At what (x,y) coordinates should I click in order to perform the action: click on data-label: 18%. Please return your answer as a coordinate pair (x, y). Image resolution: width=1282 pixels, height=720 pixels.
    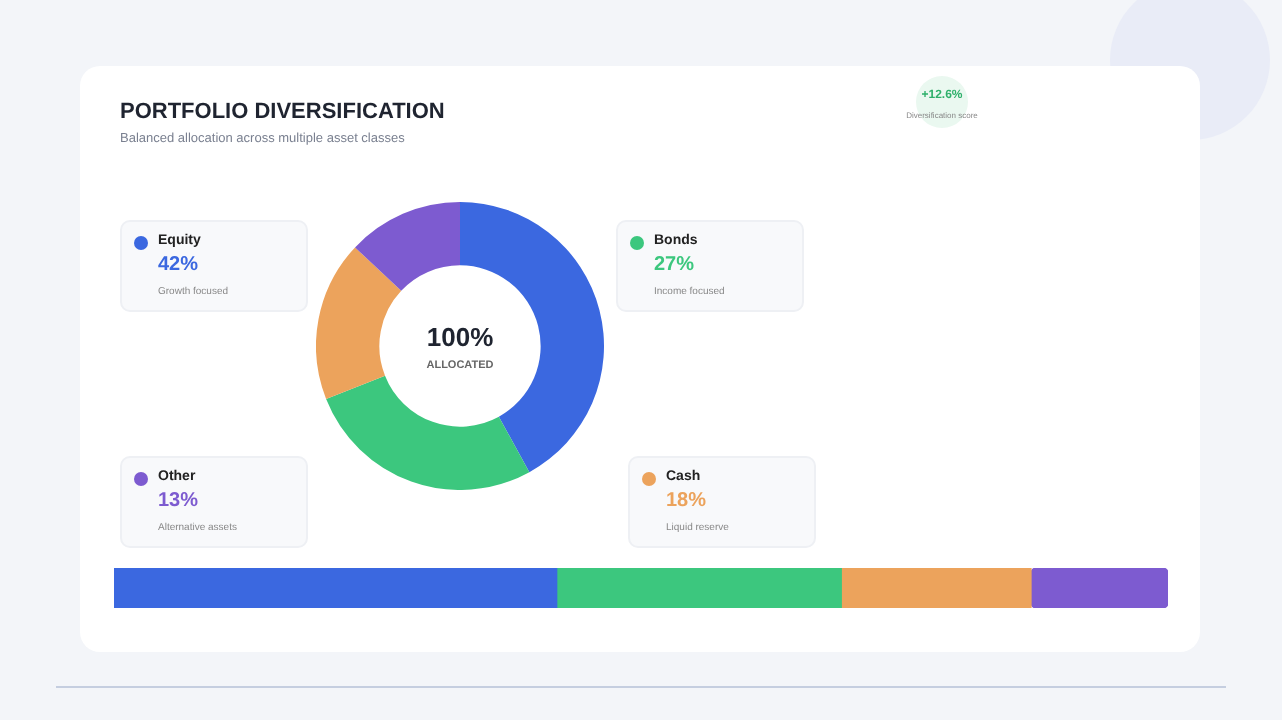
    Looking at the image, I should click on (686, 501).